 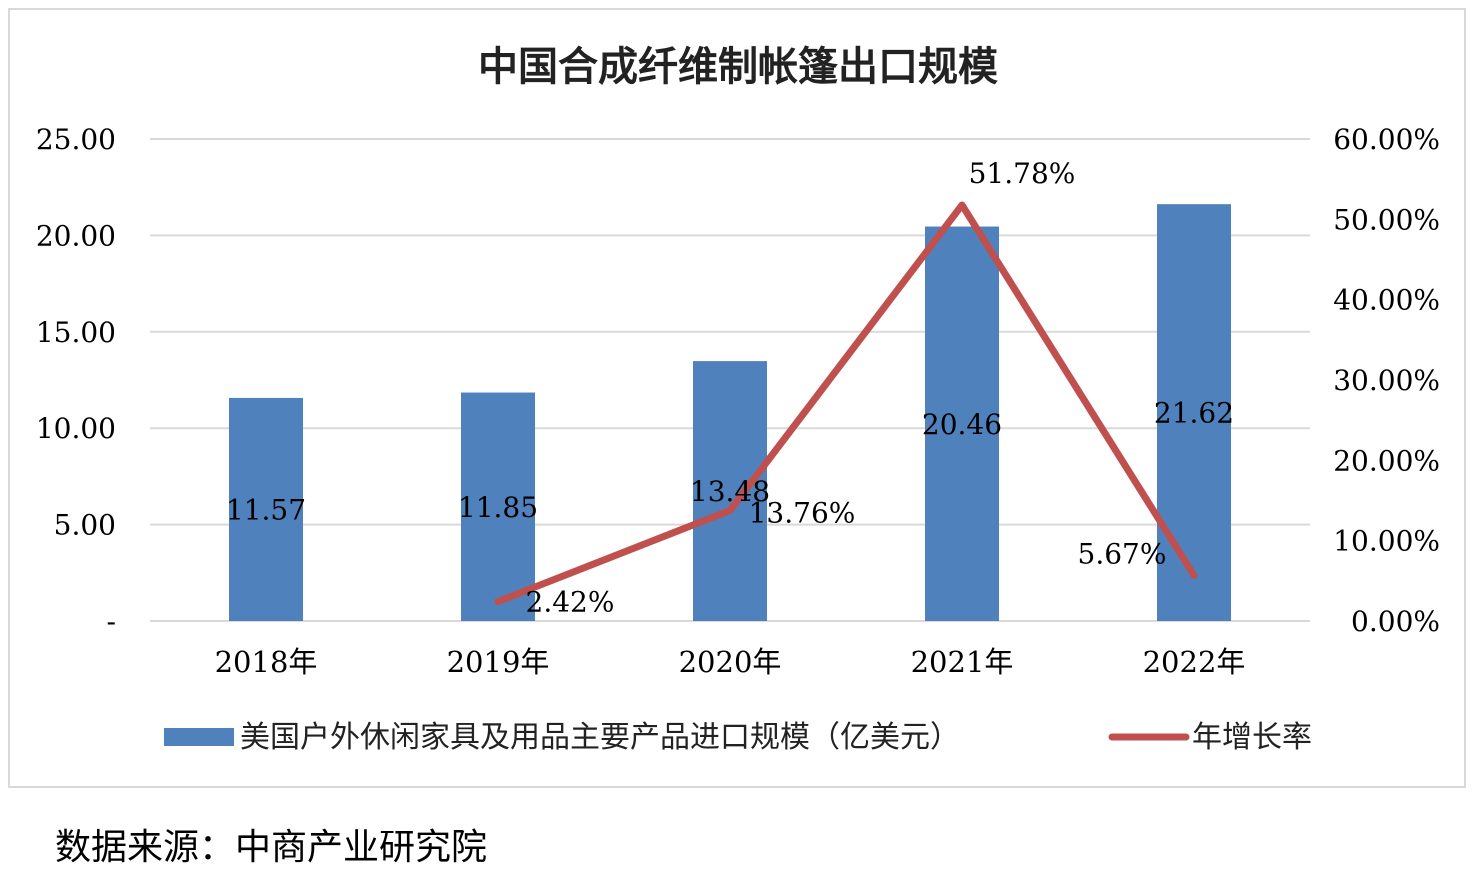 I want to click on line-value-label: 2.42%, so click(x=570, y=602).